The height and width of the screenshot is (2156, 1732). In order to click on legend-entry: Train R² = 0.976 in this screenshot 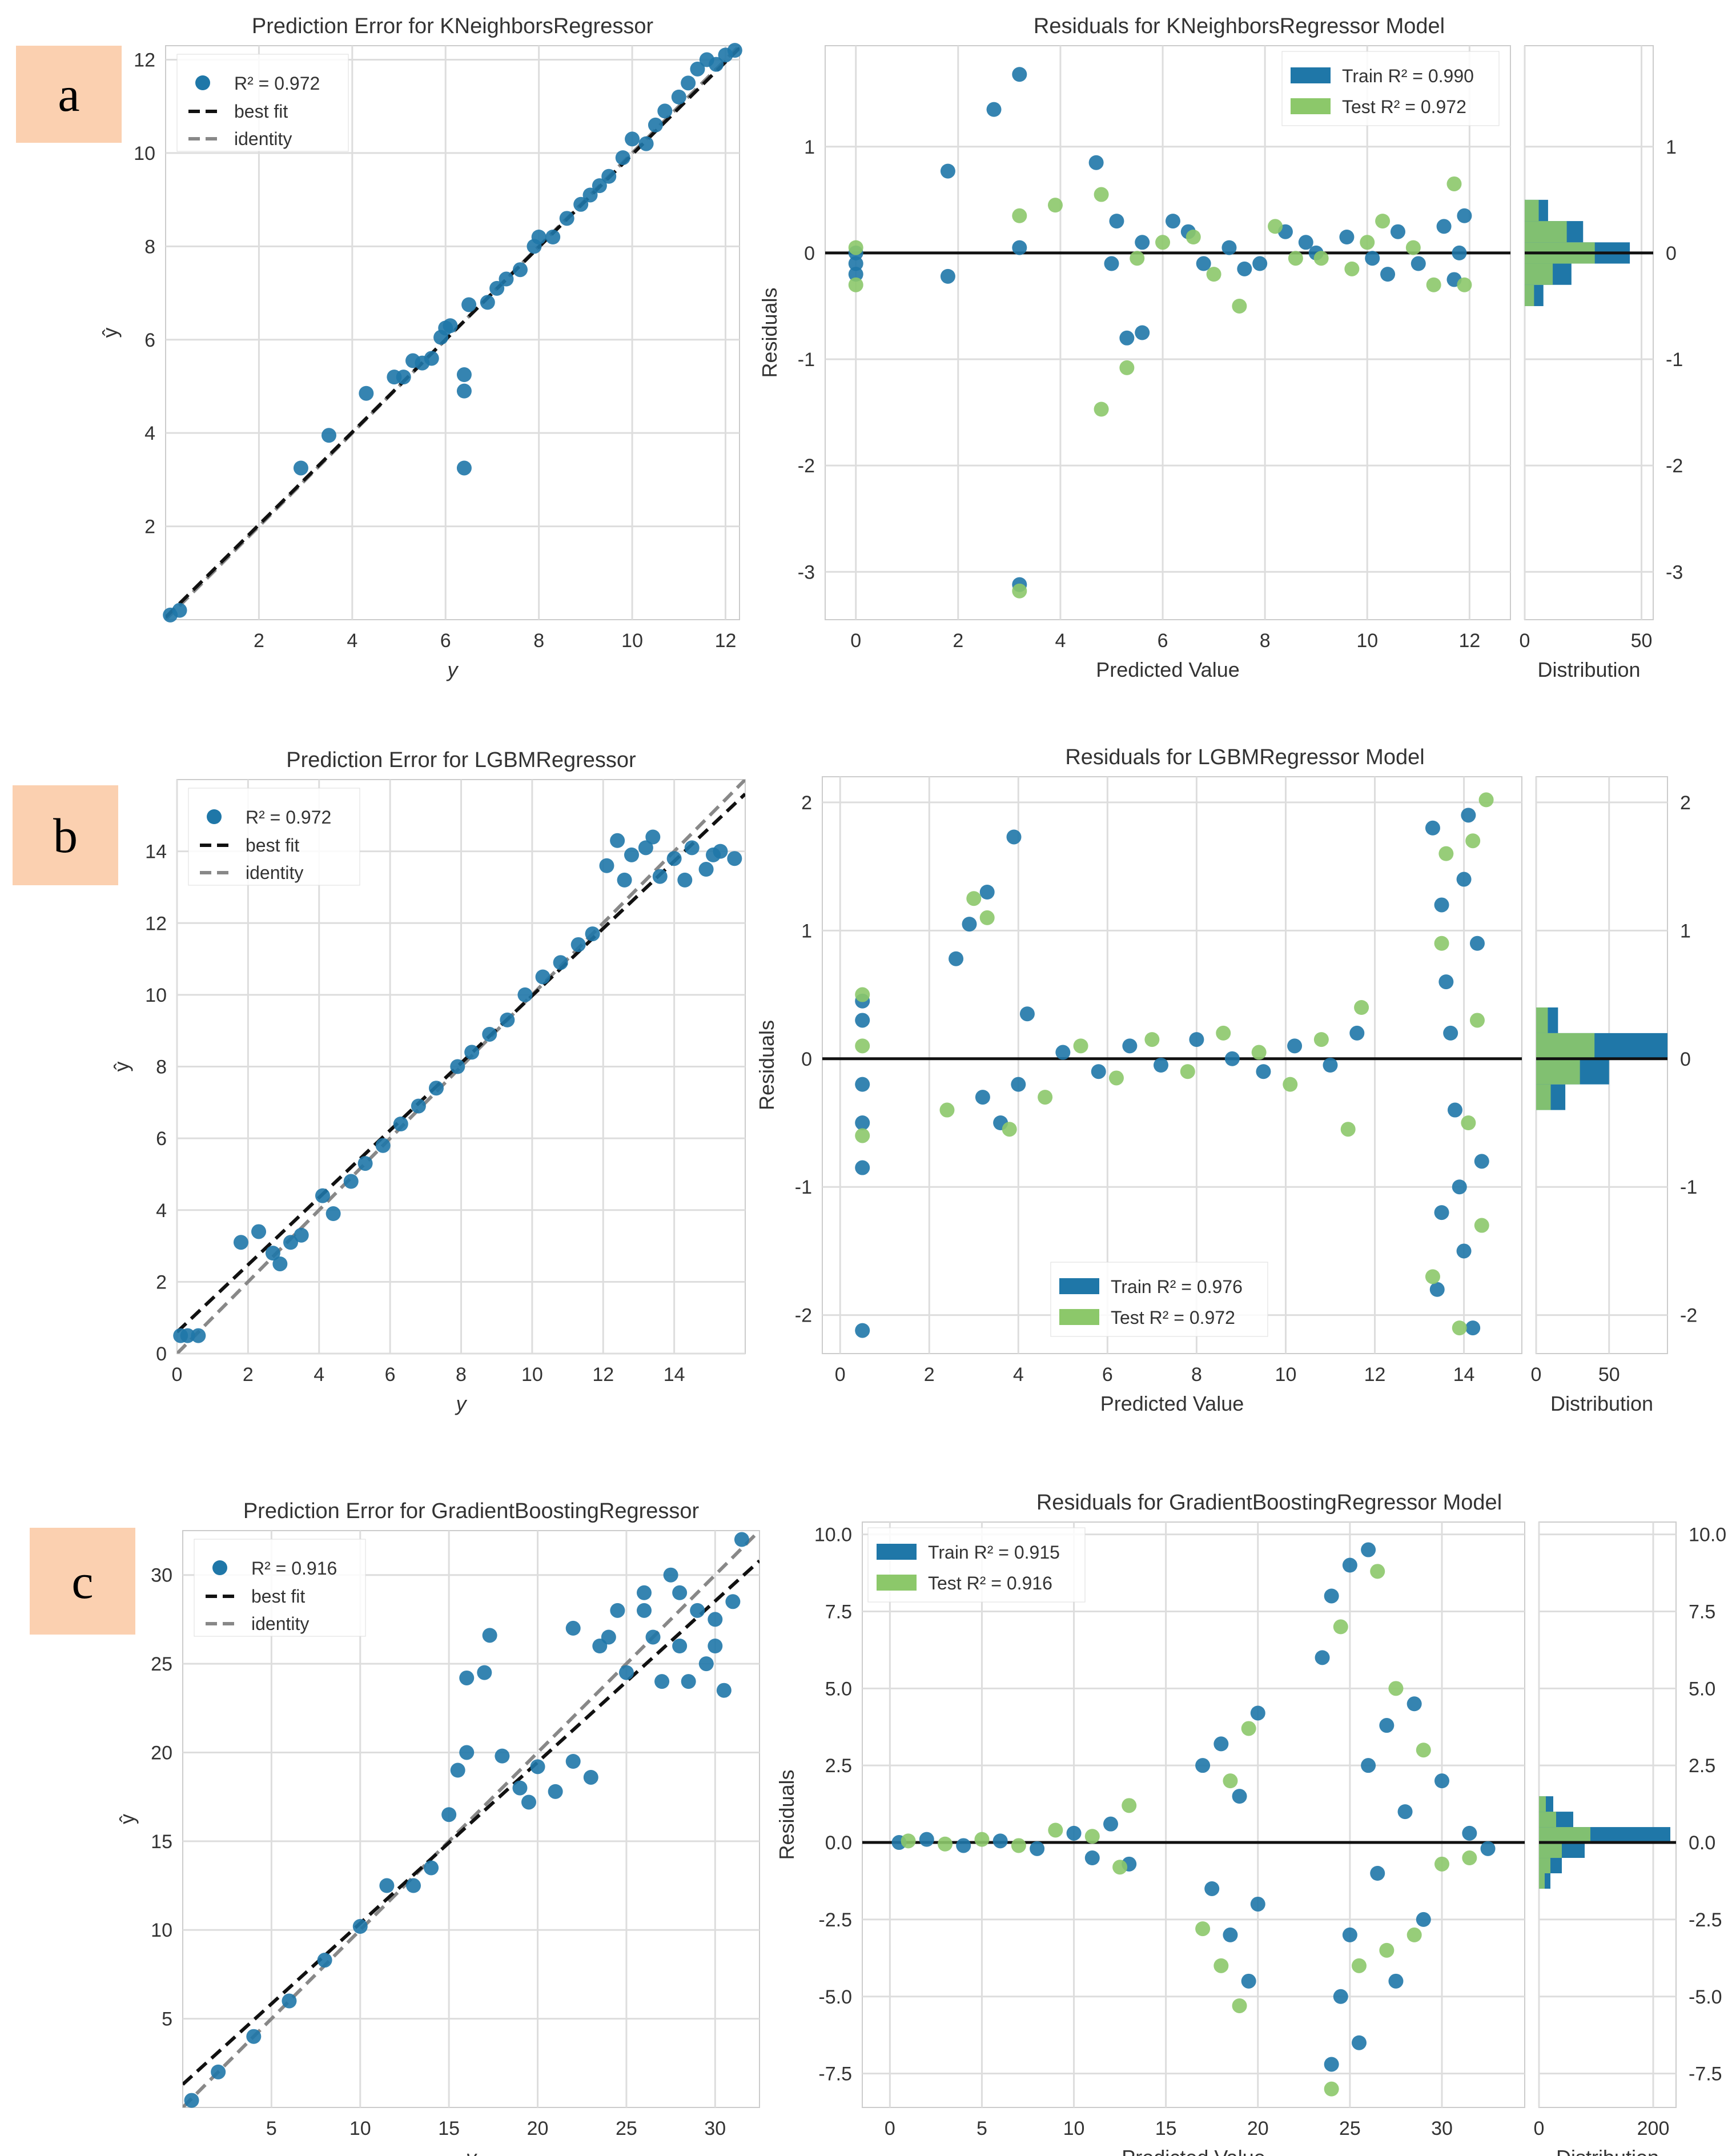, I will do `click(1177, 1287)`.